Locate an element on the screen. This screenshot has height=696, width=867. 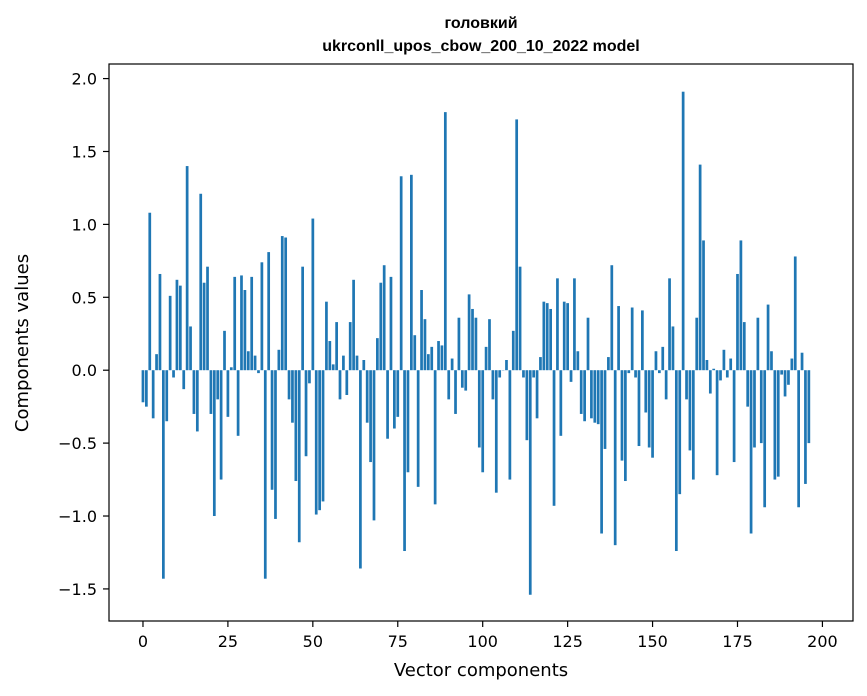
x-tick-label: 150 is located at coordinates (652, 641).